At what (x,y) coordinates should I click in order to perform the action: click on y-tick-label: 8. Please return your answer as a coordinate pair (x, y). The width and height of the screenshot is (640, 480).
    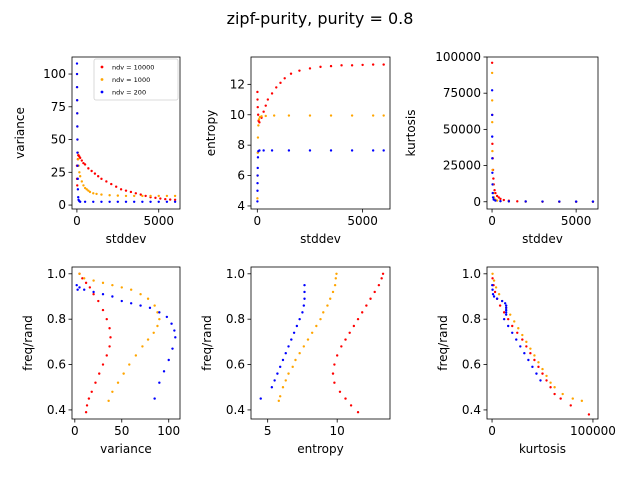
    Looking at the image, I should click on (241, 145).